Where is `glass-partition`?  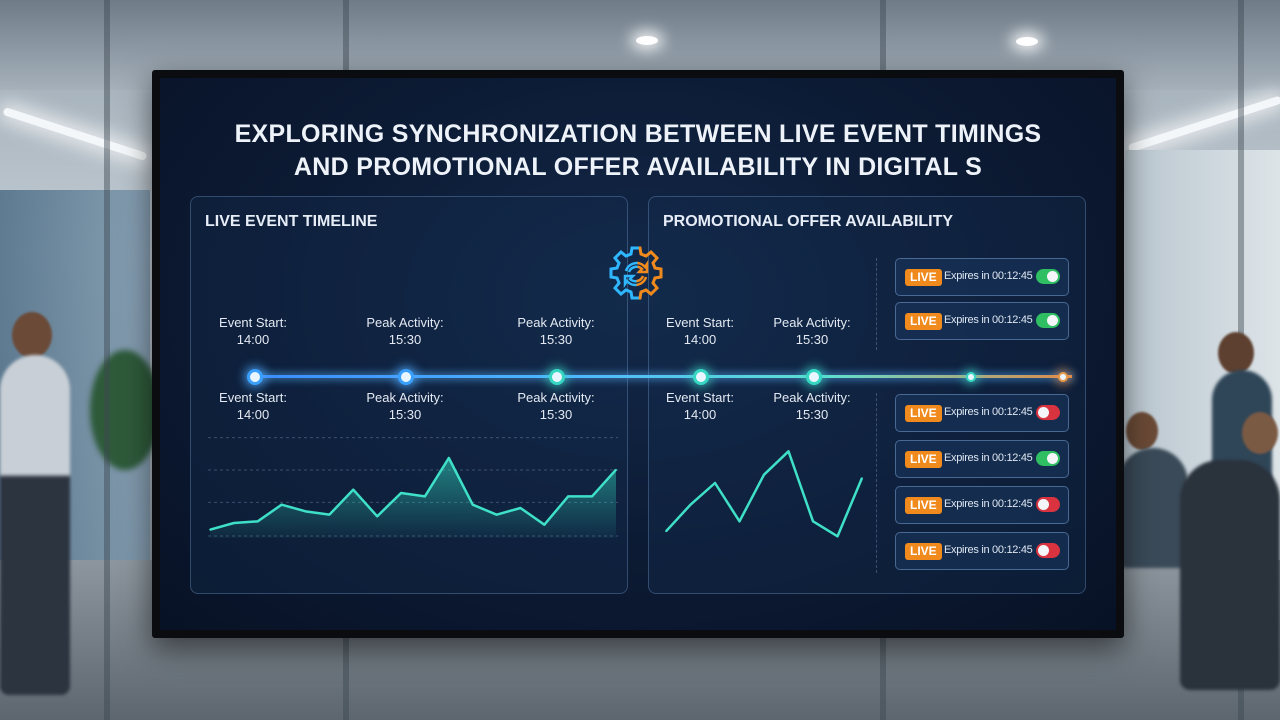
glass-partition is located at coordinates (107, 360).